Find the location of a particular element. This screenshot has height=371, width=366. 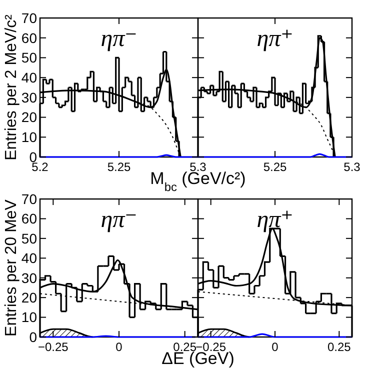

y-axis-title: Entries per 2 MeV/c² is located at coordinates (11, 87).